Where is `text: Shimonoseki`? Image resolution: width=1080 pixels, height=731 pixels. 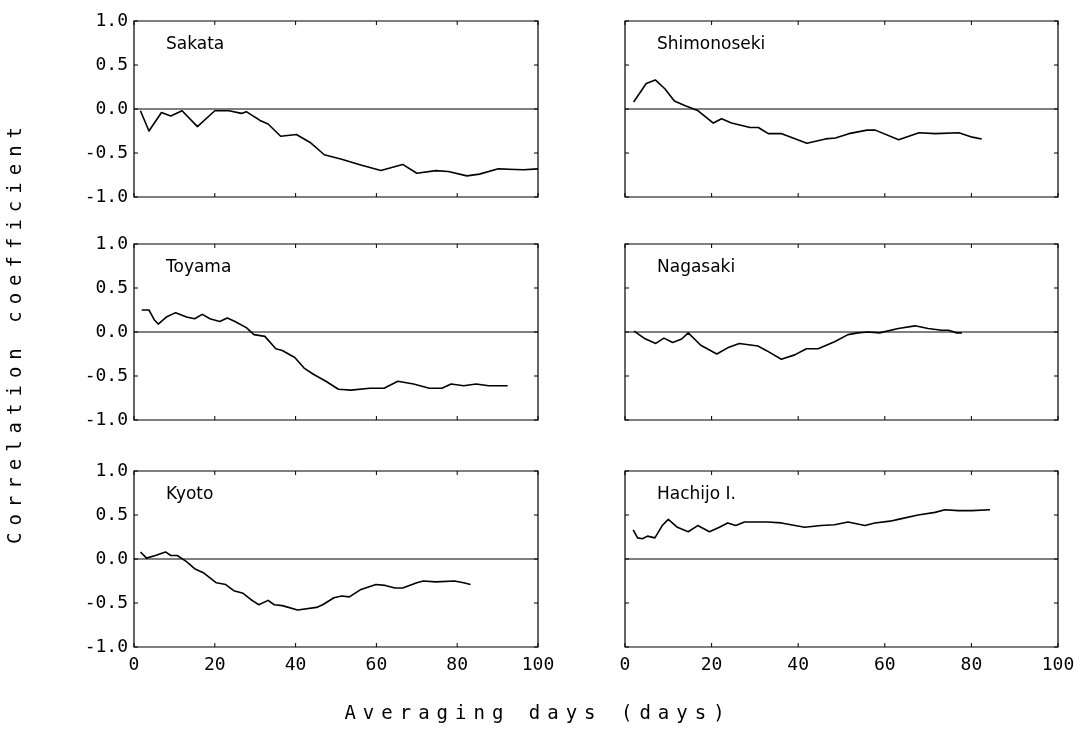 text: Shimonoseki is located at coordinates (711, 43).